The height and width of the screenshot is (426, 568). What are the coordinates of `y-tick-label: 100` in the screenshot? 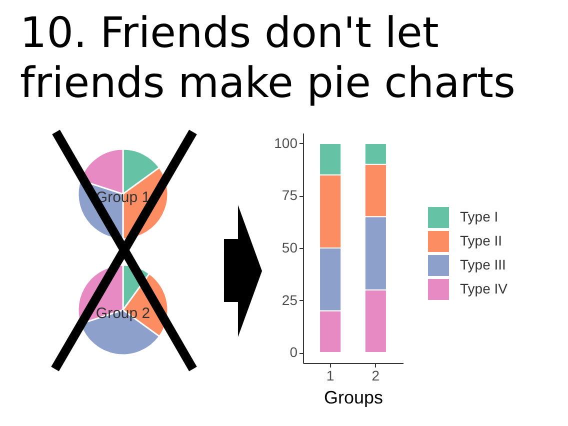 It's located at (286, 142).